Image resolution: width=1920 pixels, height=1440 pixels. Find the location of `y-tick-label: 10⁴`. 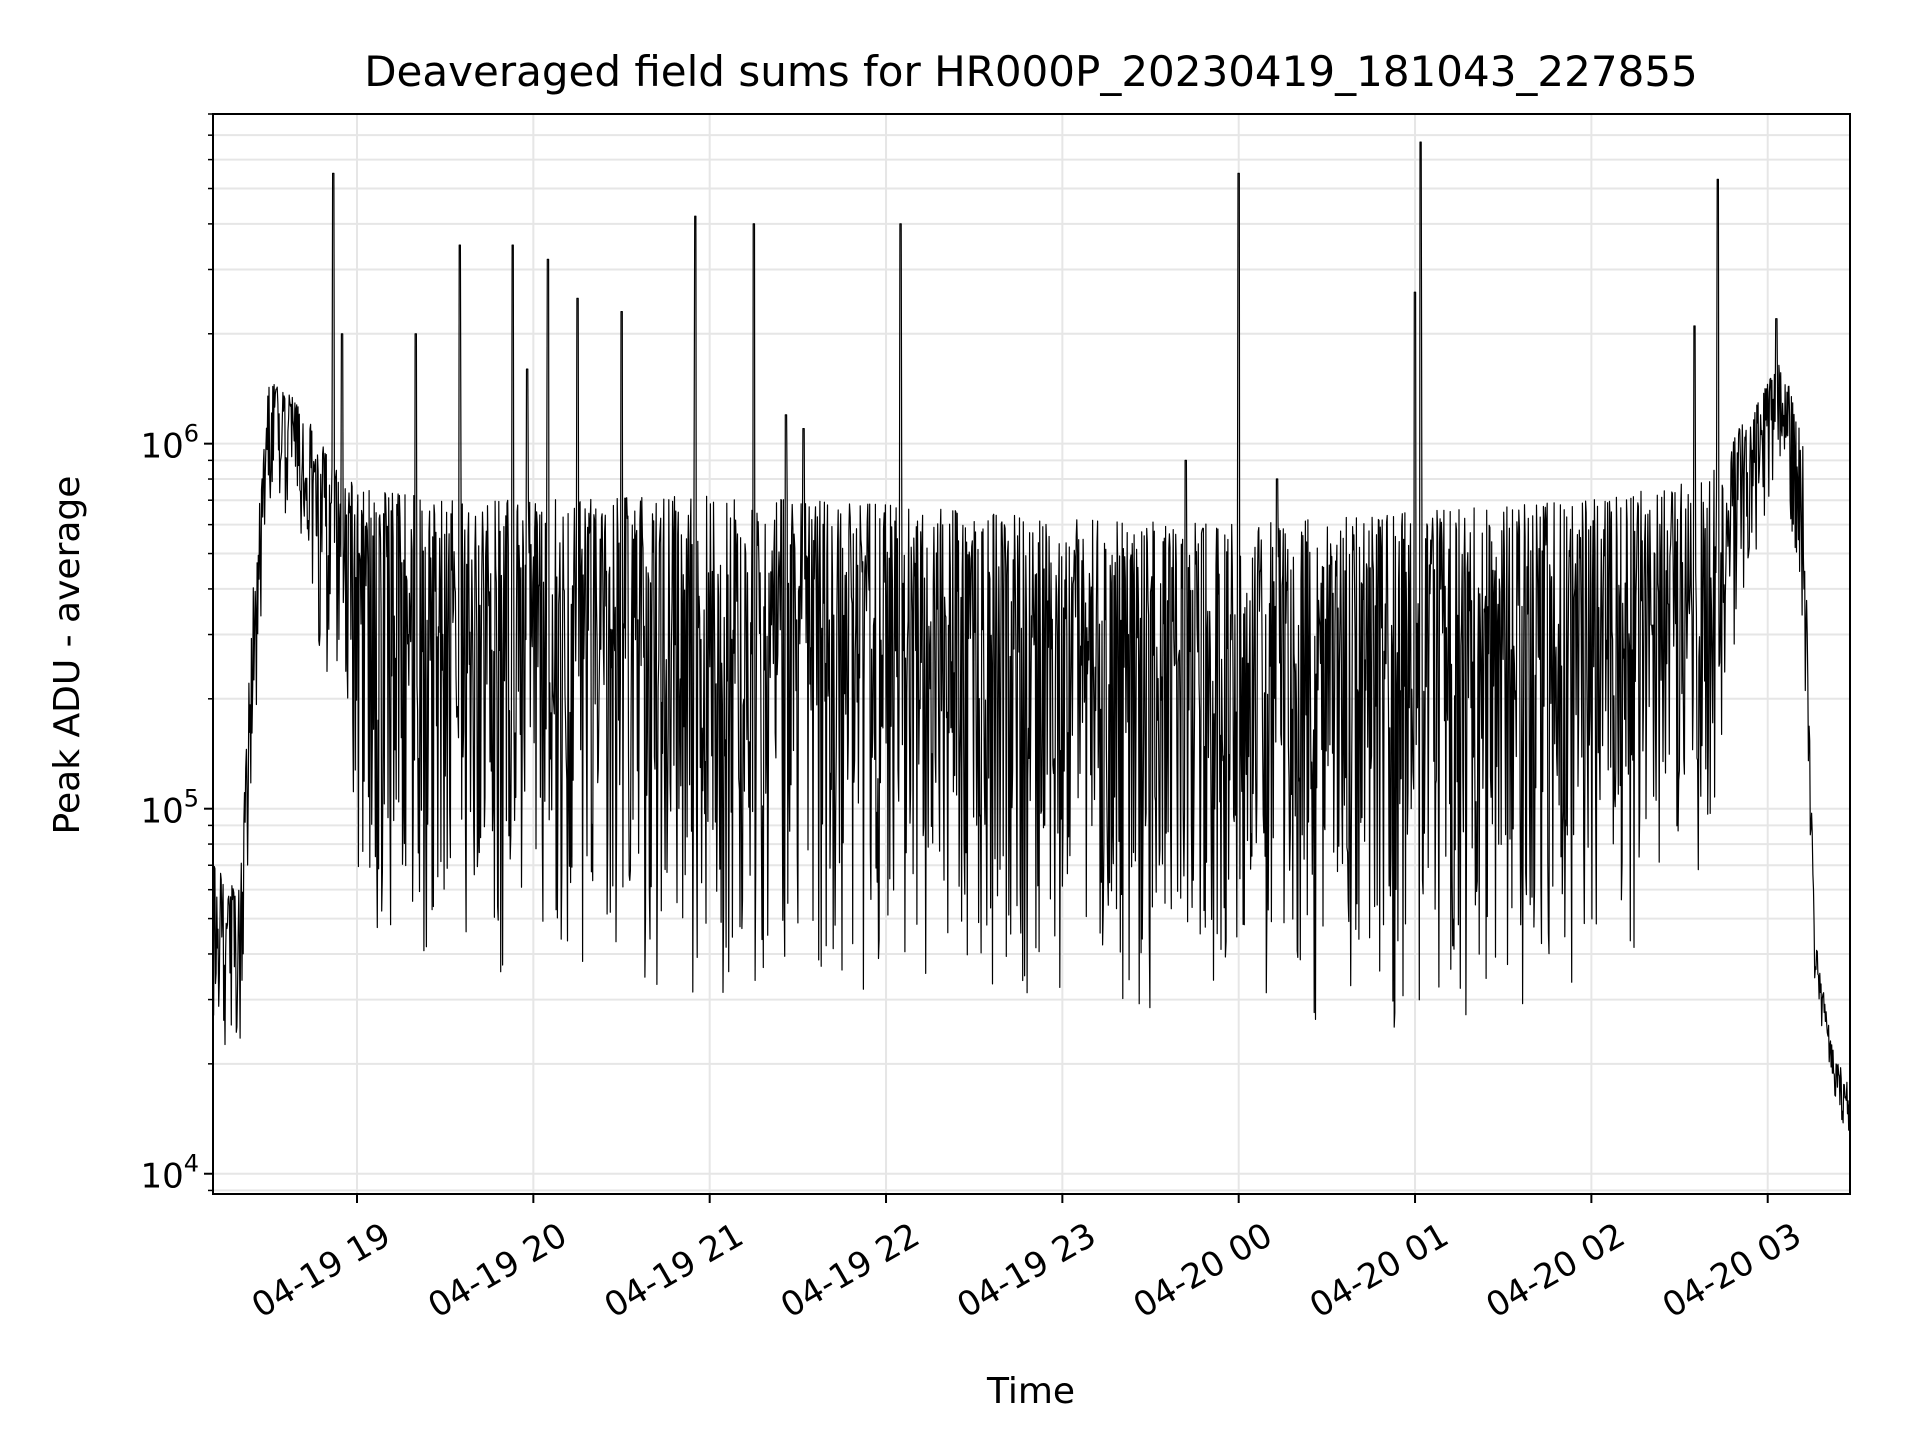

y-tick-label: 10⁴ is located at coordinates (169, 1173).